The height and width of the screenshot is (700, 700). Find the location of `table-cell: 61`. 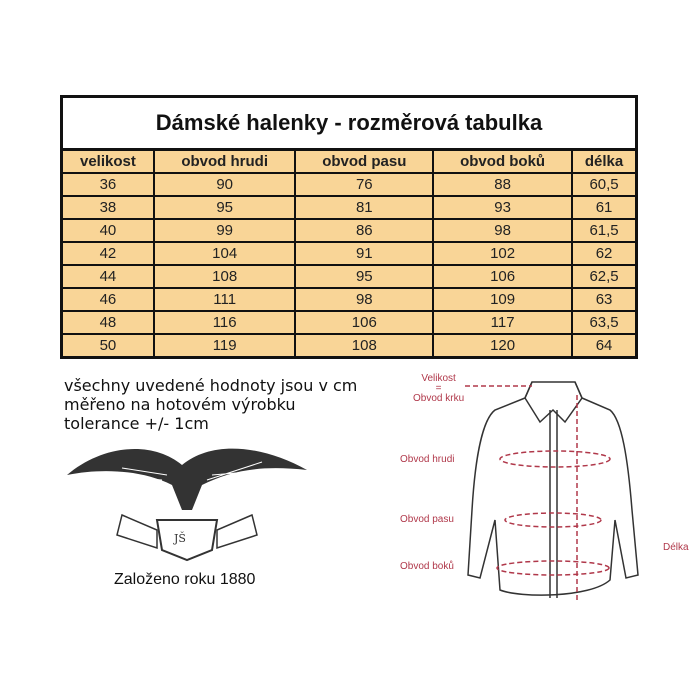

table-cell: 61 is located at coordinates (603, 207).